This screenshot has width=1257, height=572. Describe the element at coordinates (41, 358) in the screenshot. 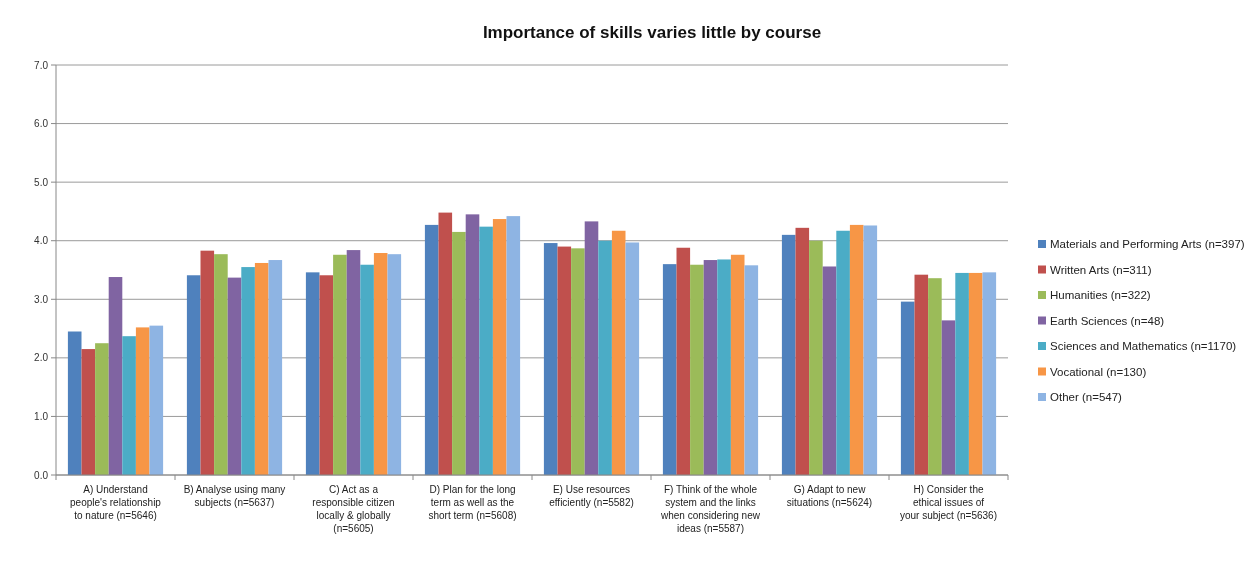

I see `y-tick-label: 2.0` at that location.